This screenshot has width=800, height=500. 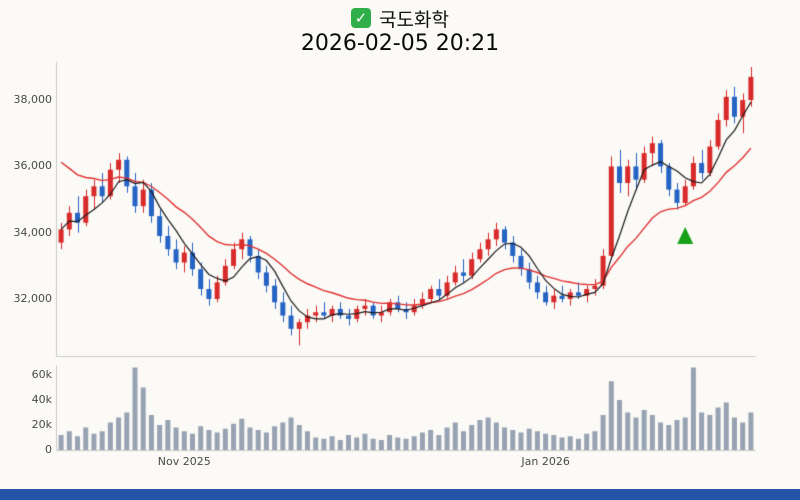 I want to click on volume-axis-tick-20k: 20k, so click(x=41, y=424).